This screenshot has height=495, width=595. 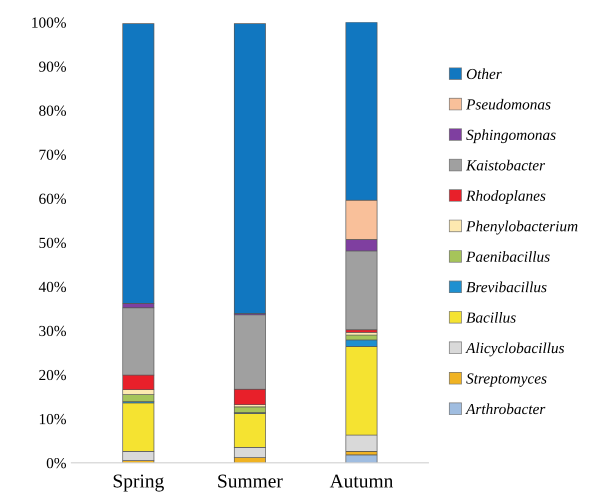 What do you see at coordinates (52, 375) in the screenshot?
I see `y-tick-label: 20%` at bounding box center [52, 375].